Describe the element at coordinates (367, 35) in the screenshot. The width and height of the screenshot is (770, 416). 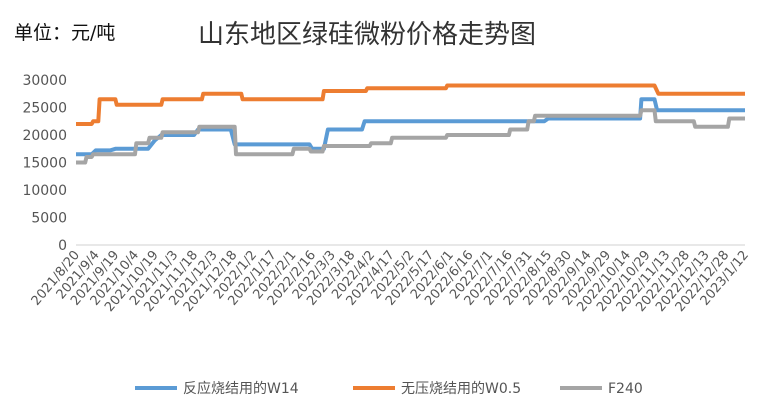
I see `chart-title: 山东地区绿硅微粉价格走势图` at that location.